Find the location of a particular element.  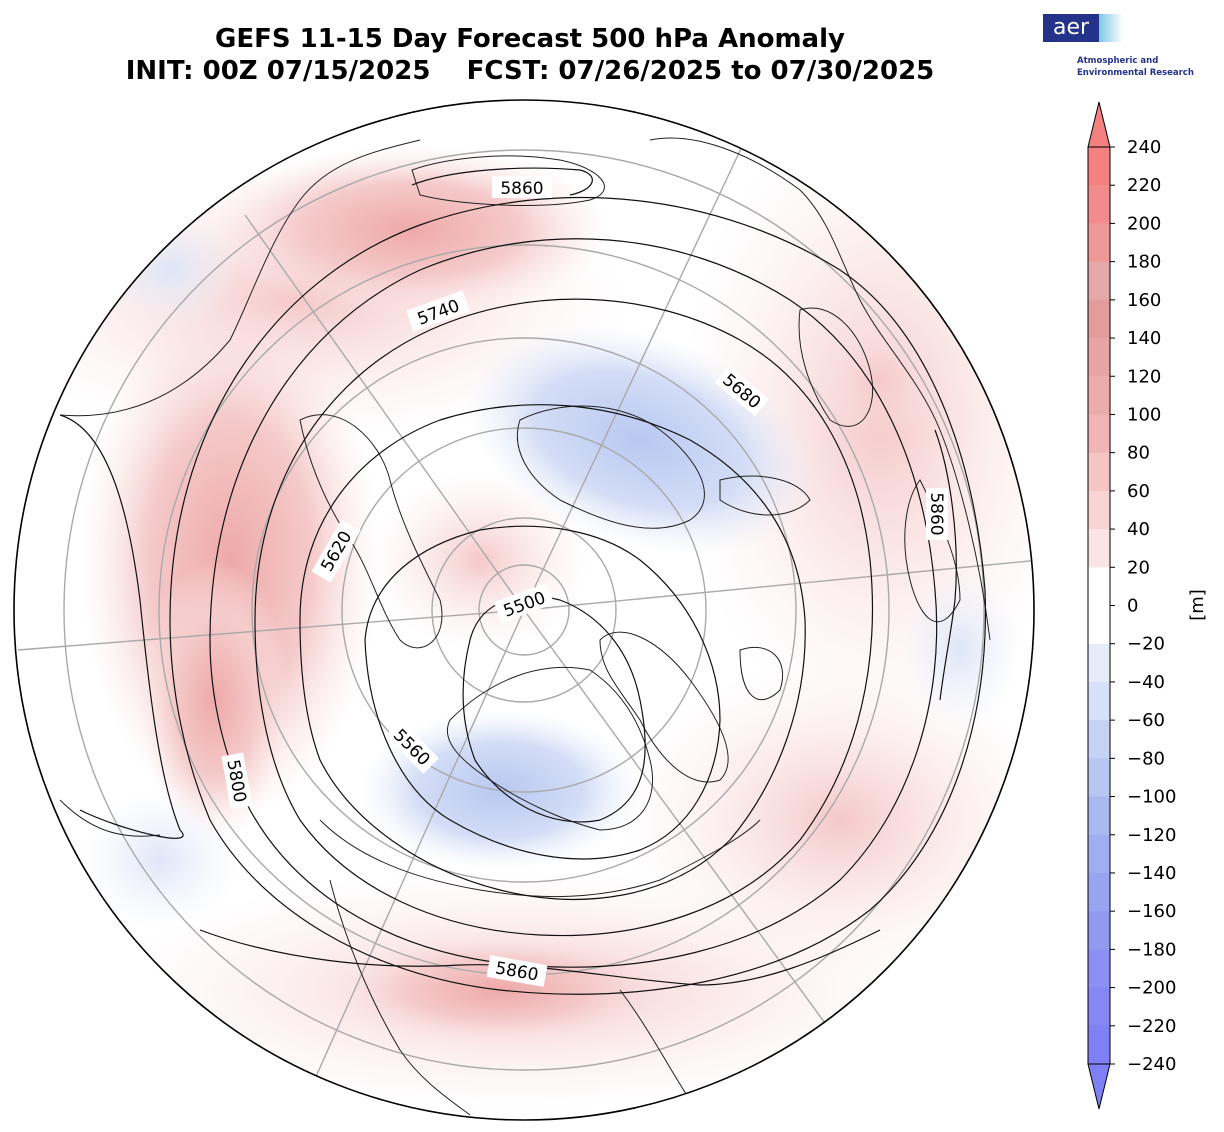

colorbar-tick-label: 0 is located at coordinates (1132, 606).